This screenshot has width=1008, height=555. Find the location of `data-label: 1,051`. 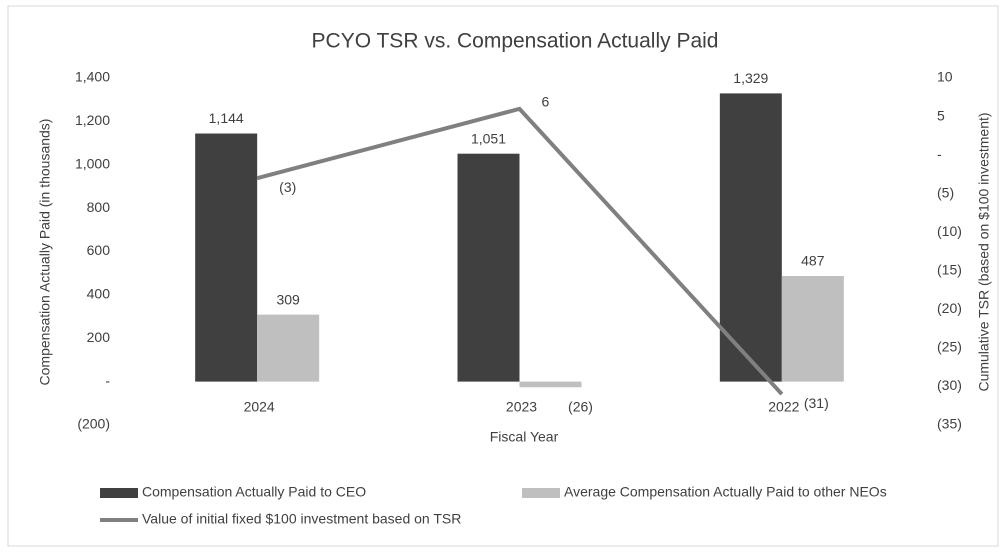

data-label: 1,051 is located at coordinates (488, 138).